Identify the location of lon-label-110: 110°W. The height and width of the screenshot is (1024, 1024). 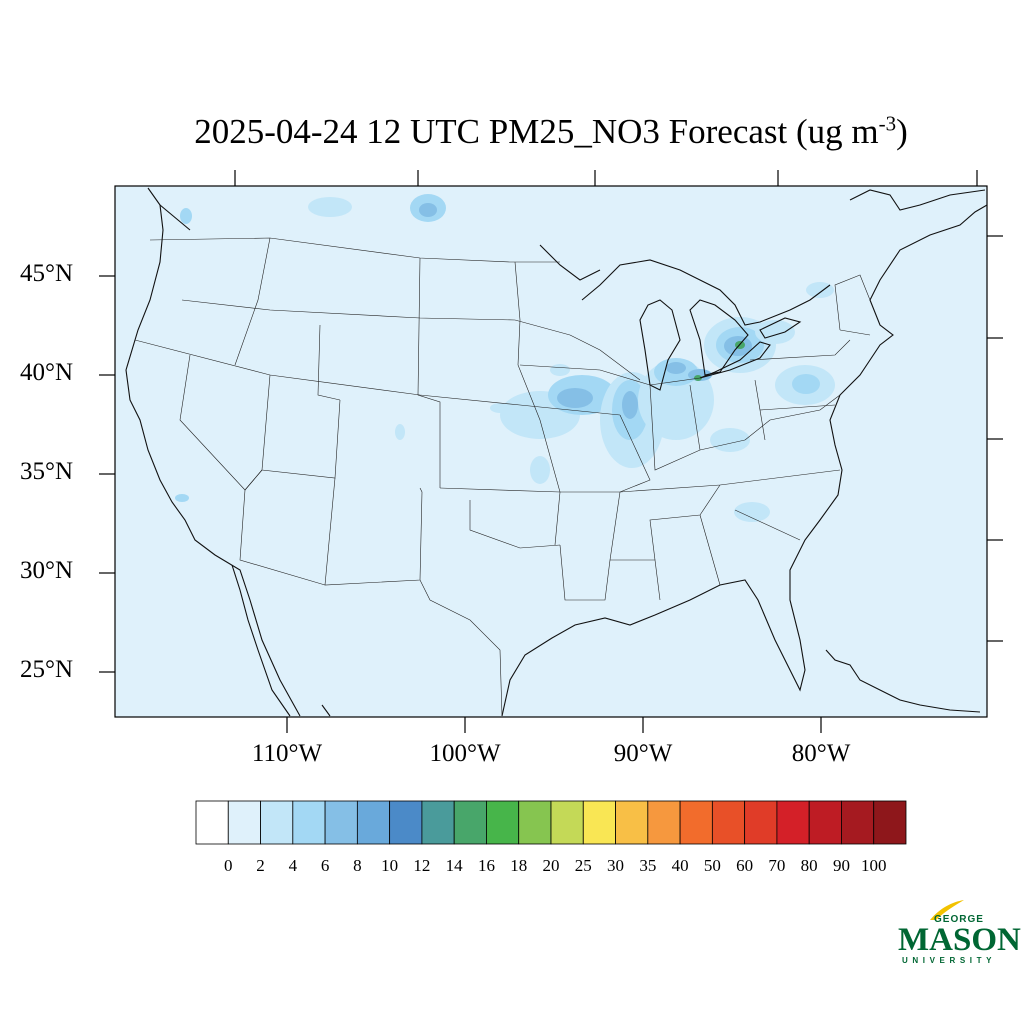
(287, 753).